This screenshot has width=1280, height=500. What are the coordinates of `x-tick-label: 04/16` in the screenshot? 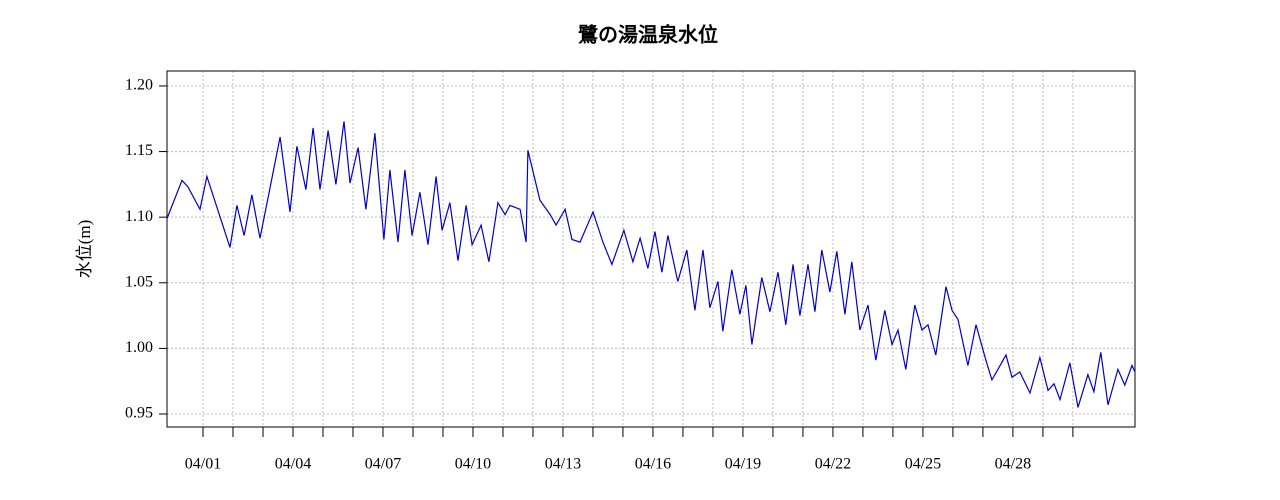 It's located at (653, 464).